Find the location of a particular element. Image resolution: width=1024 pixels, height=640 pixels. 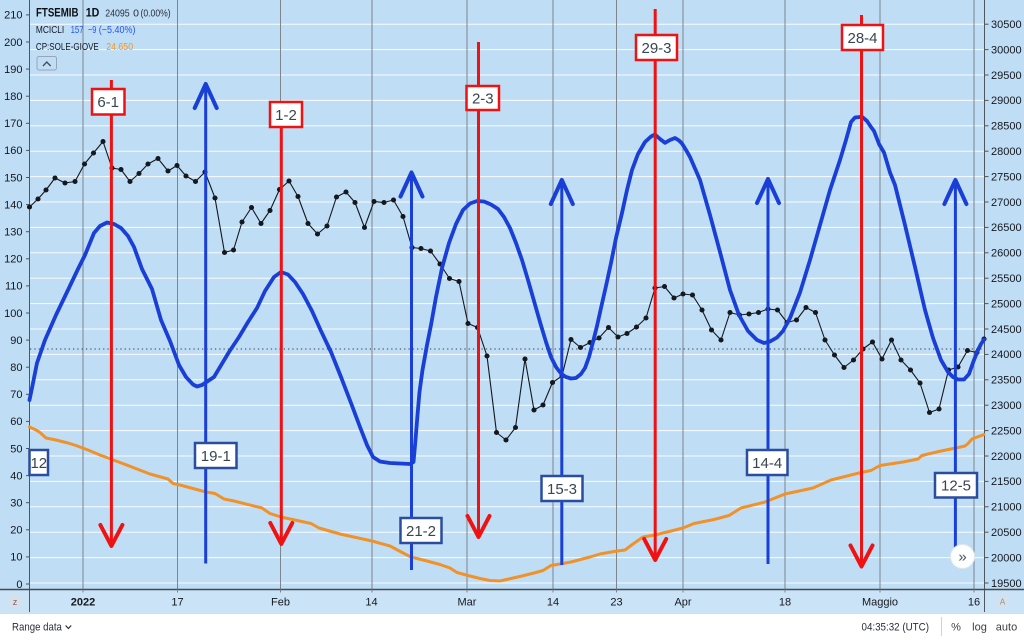

svg-text: 23500 is located at coordinates (1006, 381).